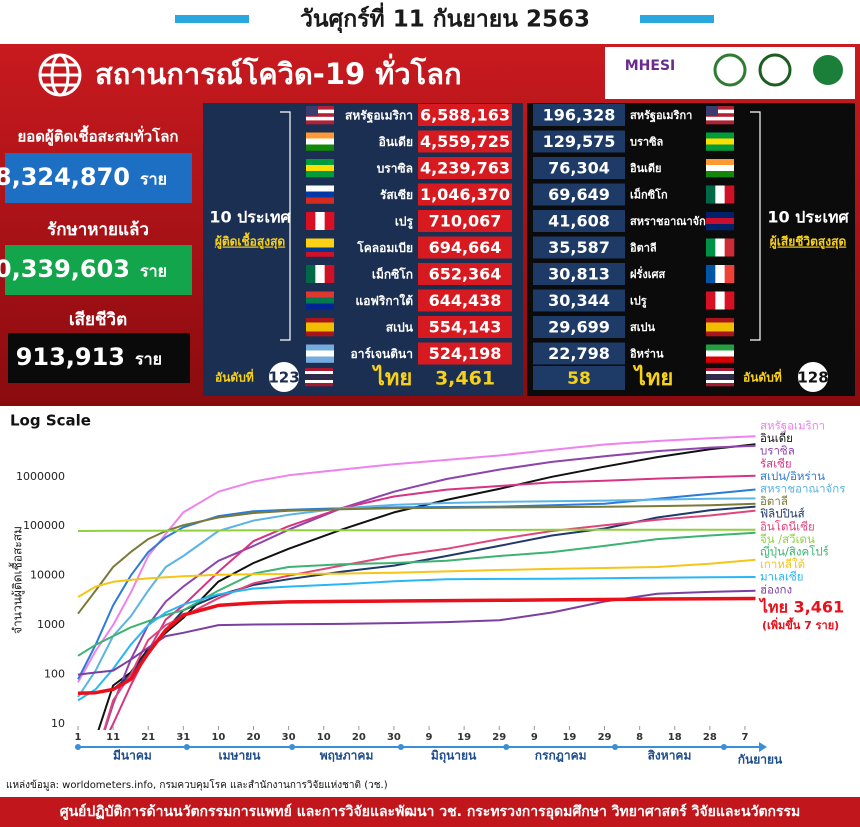  What do you see at coordinates (782, 514) in the screenshot?
I see `legend-label: ฟิลิปปินส์` at bounding box center [782, 514].